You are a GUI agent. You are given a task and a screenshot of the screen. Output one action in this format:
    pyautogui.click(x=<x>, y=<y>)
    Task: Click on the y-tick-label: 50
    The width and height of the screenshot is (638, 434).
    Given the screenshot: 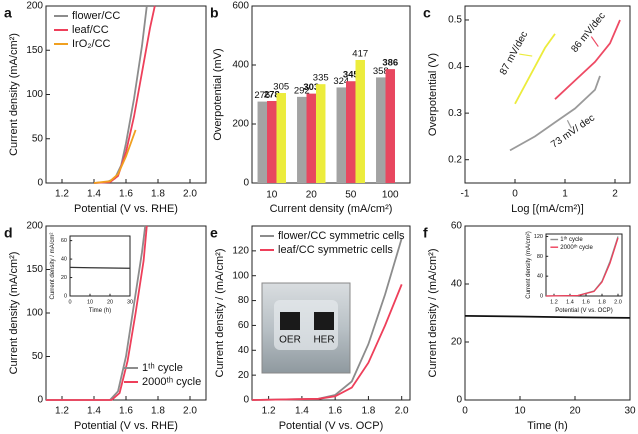 What is the action you would take?
    pyautogui.click(x=38, y=356)
    